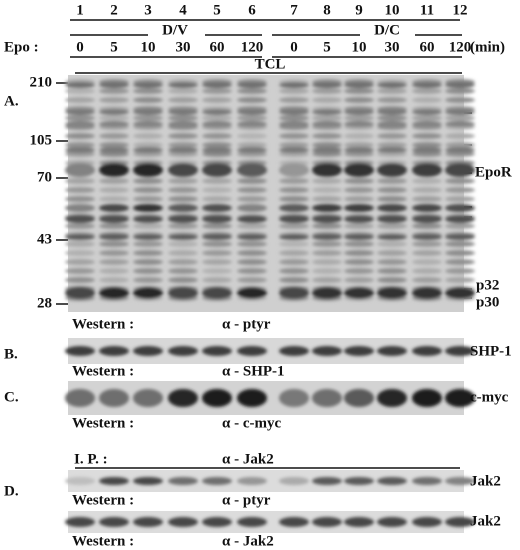  What do you see at coordinates (175, 30) in the screenshot?
I see `group-label: D/V` at bounding box center [175, 30].